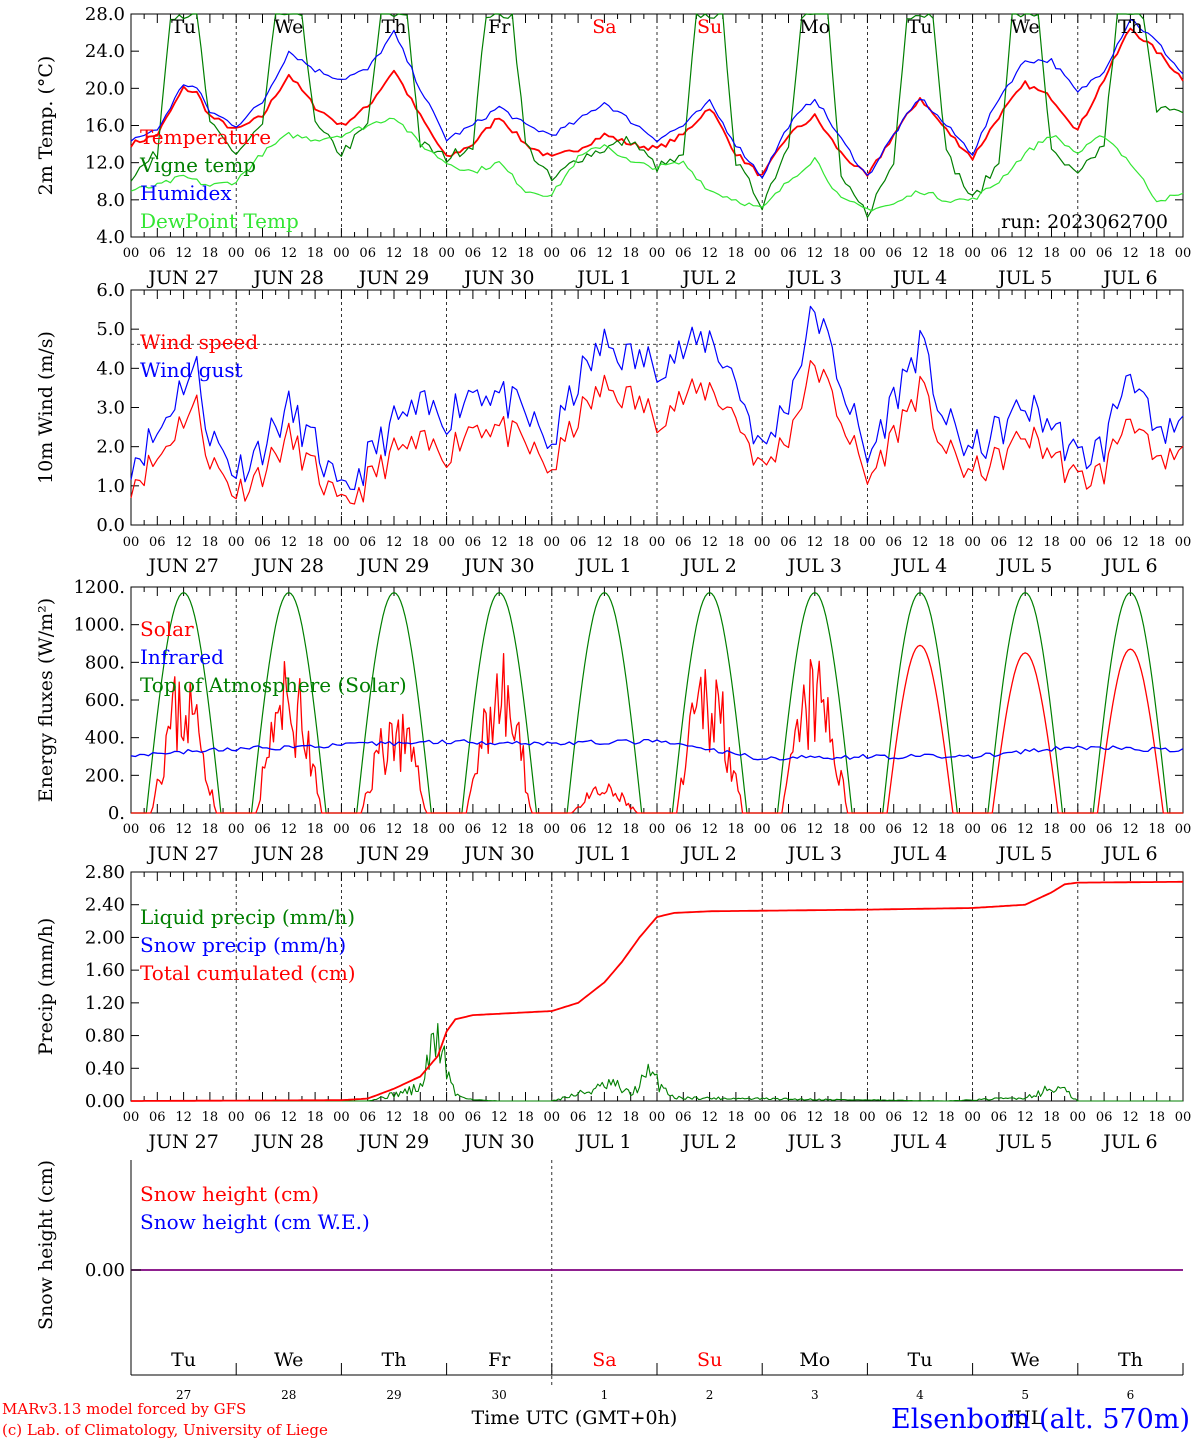 The width and height of the screenshot is (1194, 1445). Describe the element at coordinates (657, 432) in the screenshot. I see `series-line-wind-speed` at that location.